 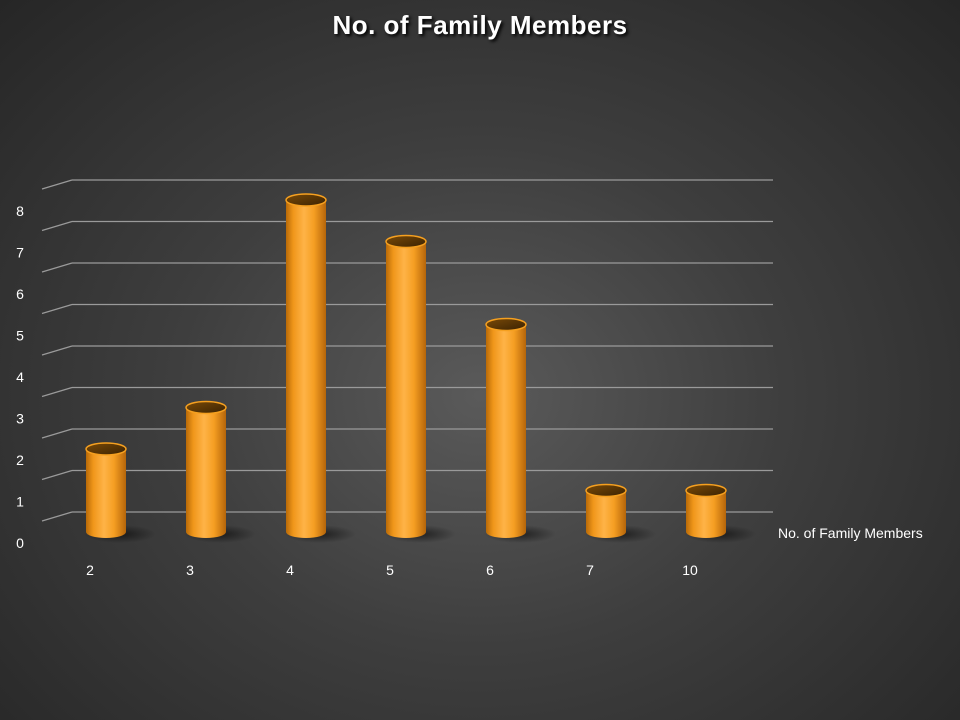 I want to click on y-tick-label: 2, so click(x=20, y=460).